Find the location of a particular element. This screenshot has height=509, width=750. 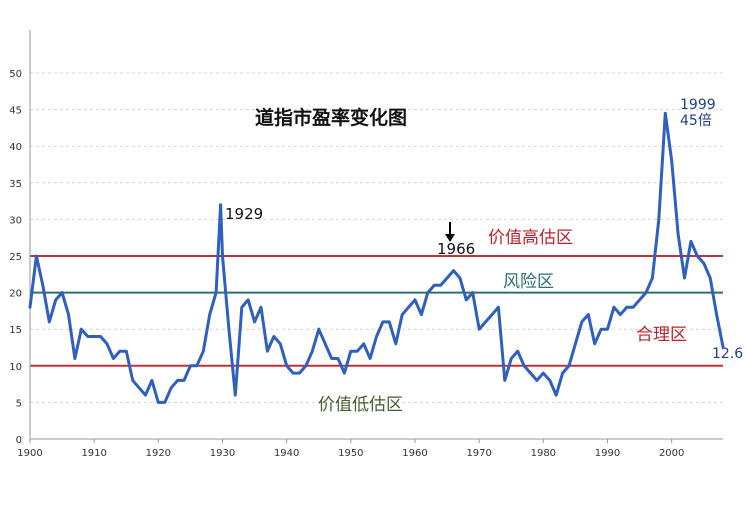

annotation-1966: 1966 is located at coordinates (456, 249).